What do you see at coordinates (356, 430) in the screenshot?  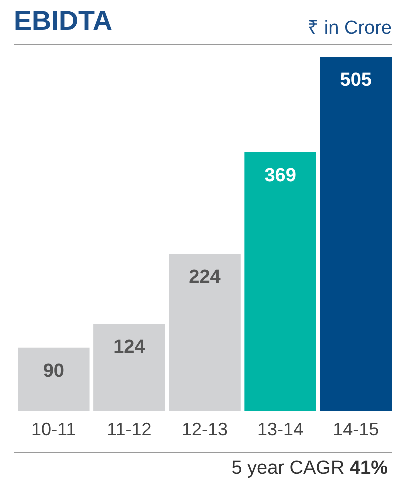 I see `x-tick-label: 14-15` at bounding box center [356, 430].